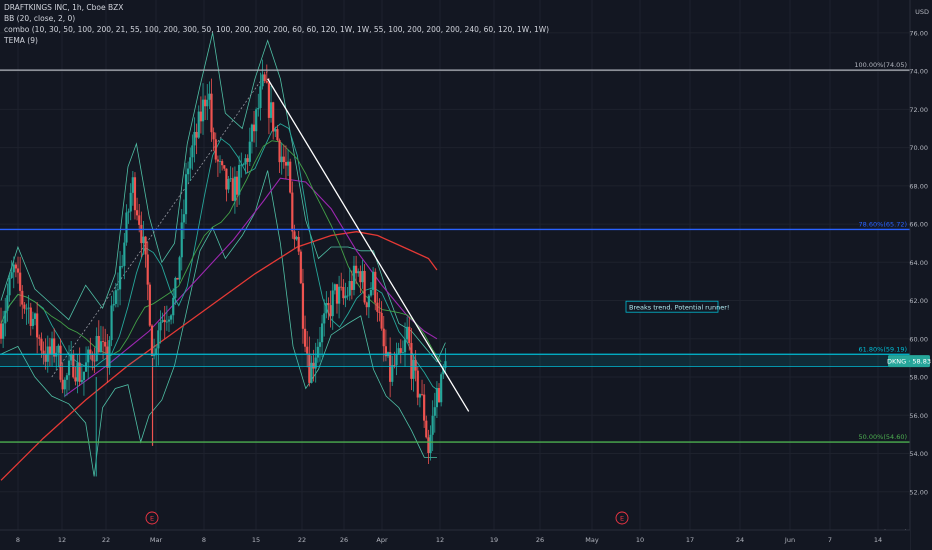 This screenshot has height=550, width=932. What do you see at coordinates (672, 306) in the screenshot?
I see `annotation-box` at bounding box center [672, 306].